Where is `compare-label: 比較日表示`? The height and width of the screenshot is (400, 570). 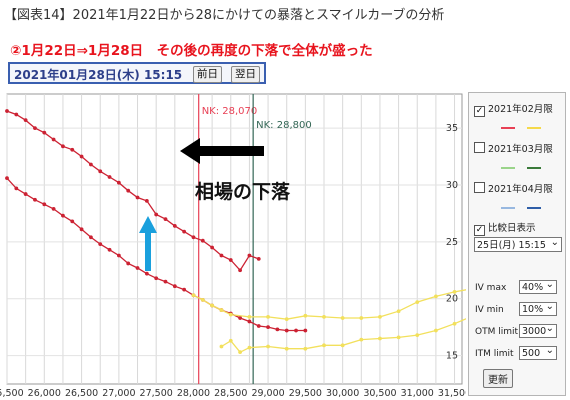
compare-label: 比較日表示 is located at coordinates (512, 228).